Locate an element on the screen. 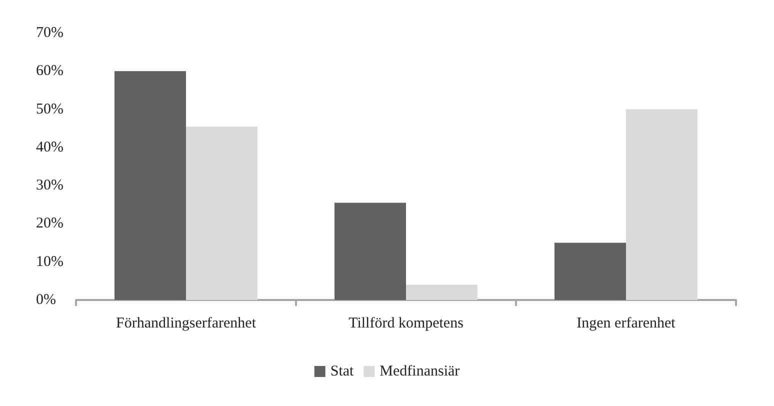 This screenshot has height=406, width=774. y-tick-label: 20% is located at coordinates (50, 224).